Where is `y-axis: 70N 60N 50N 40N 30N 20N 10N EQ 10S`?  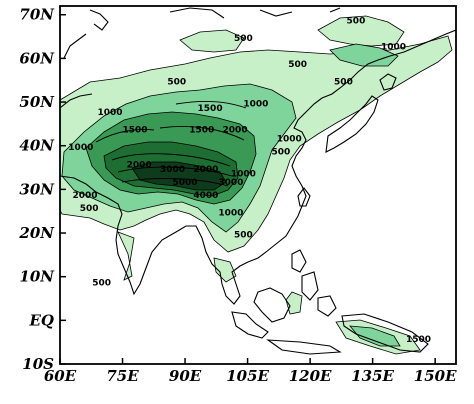 y-axis: 70N 60N 50N 40N 30N 20N 10N EQ 10S is located at coordinates (42, 189).